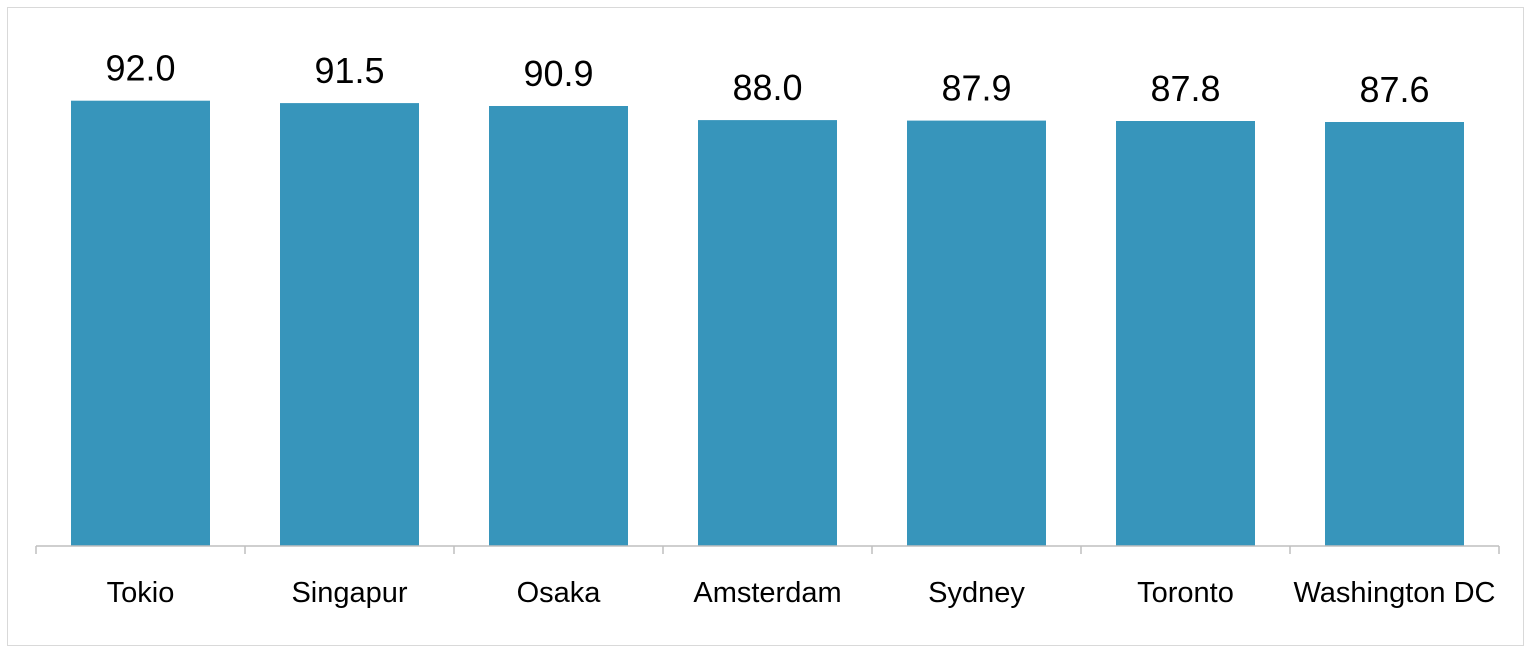 The width and height of the screenshot is (1531, 653). What do you see at coordinates (558, 73) in the screenshot?
I see `data-label: 90.9` at bounding box center [558, 73].